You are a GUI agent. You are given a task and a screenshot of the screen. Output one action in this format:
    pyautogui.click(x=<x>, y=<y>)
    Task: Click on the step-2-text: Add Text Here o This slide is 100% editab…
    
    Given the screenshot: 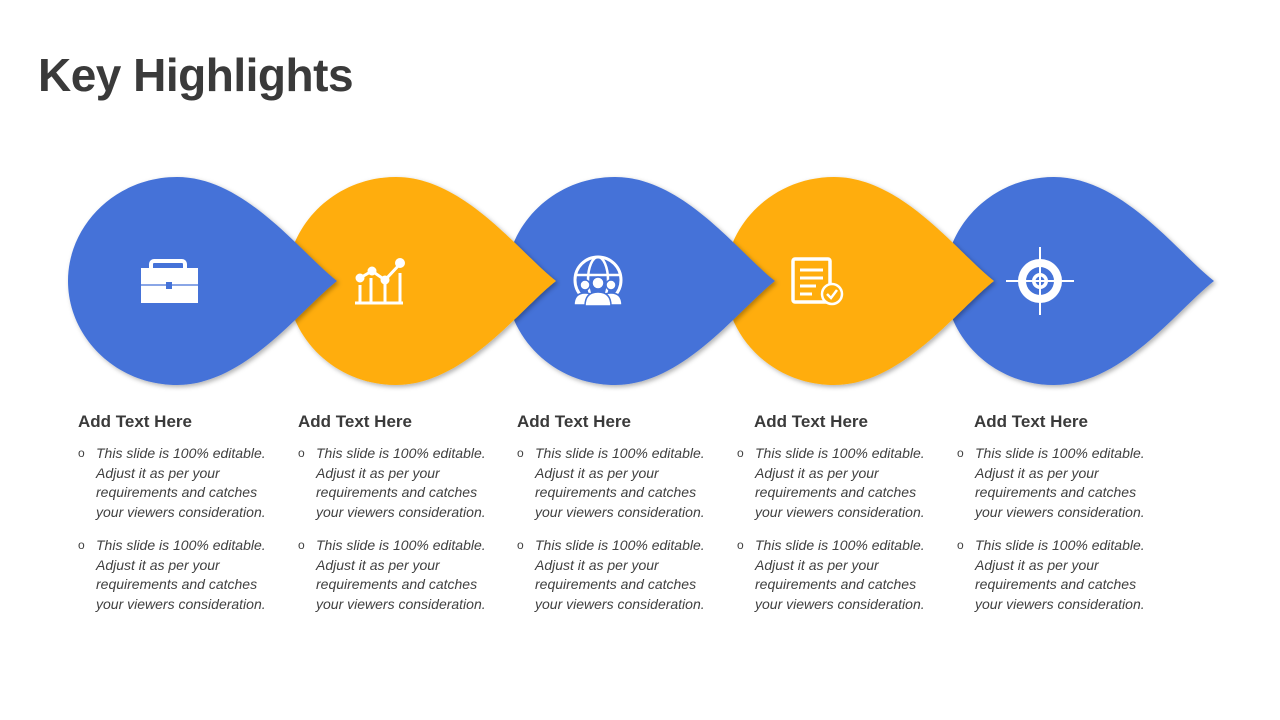 What is the action you would take?
    pyautogui.click(x=393, y=520)
    